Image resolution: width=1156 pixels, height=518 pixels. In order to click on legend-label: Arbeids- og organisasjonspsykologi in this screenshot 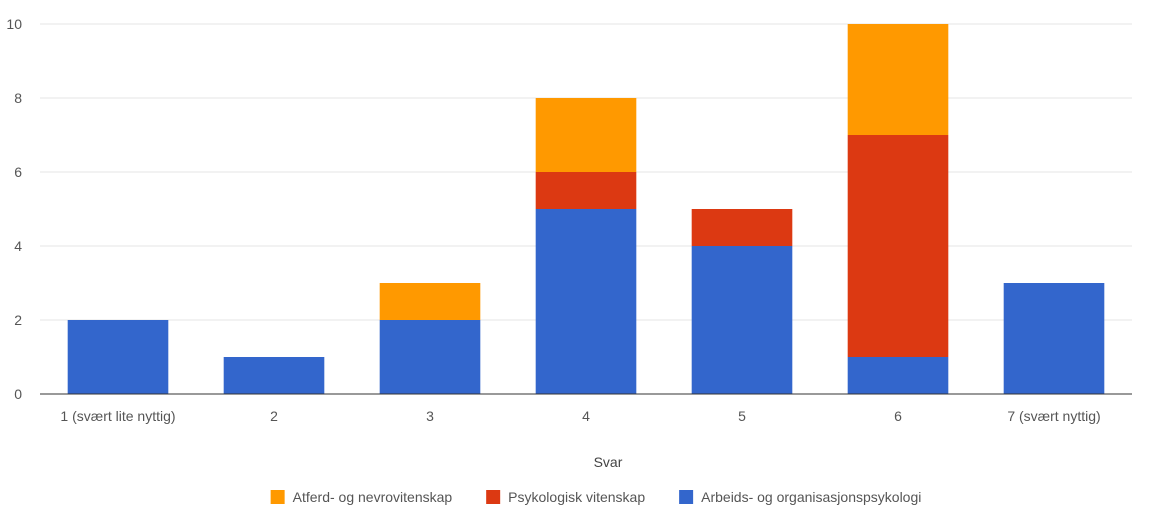, I will do `click(811, 497)`.